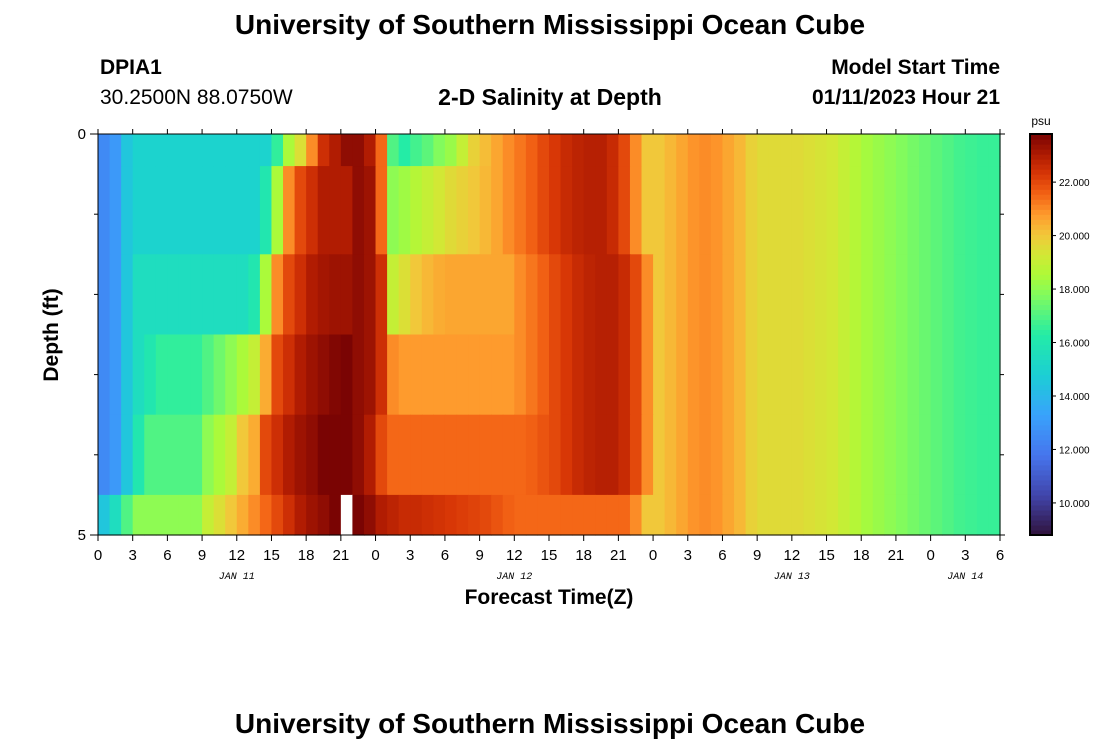 Image resolution: width=1100 pixels, height=750 pixels. Describe the element at coordinates (202, 555) in the screenshot. I see `x-tick-label: 9` at that location.